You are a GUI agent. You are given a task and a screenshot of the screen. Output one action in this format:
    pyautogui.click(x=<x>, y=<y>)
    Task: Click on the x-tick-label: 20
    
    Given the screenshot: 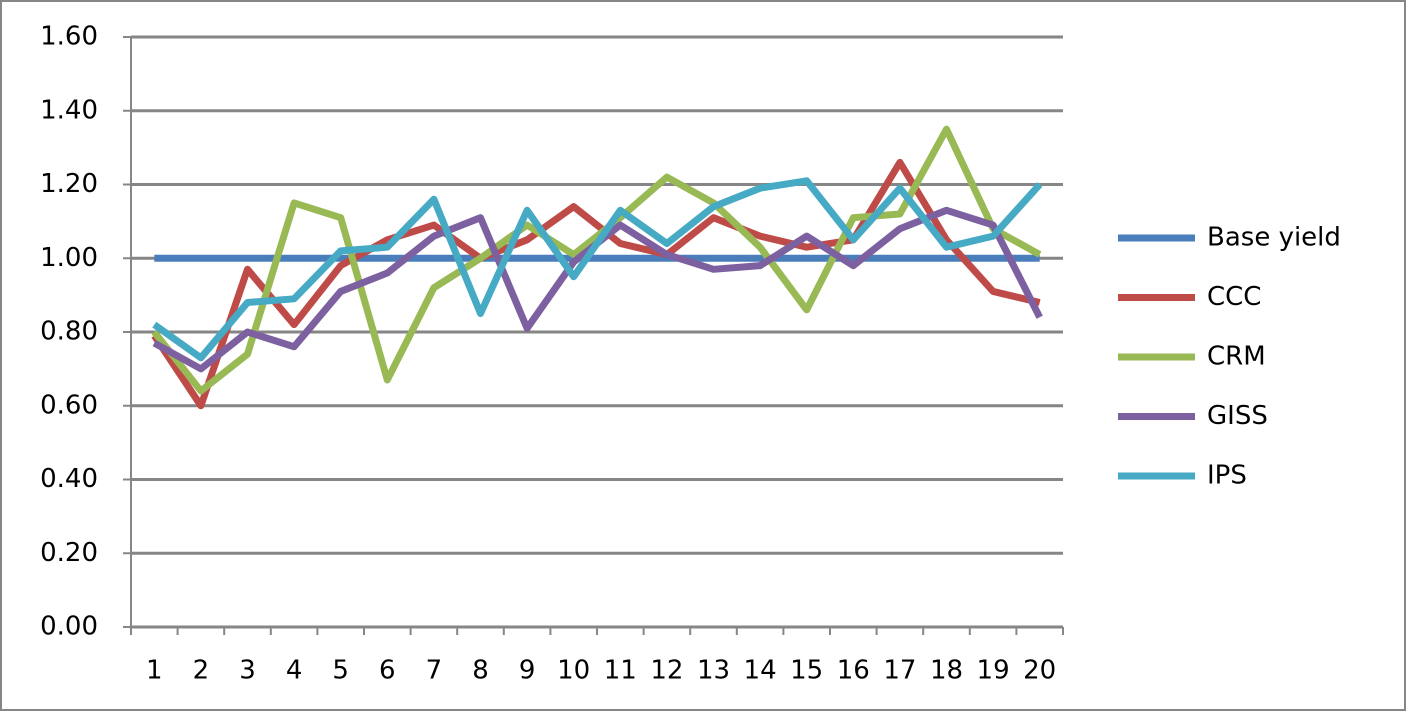 What is the action you would take?
    pyautogui.click(x=1039, y=671)
    